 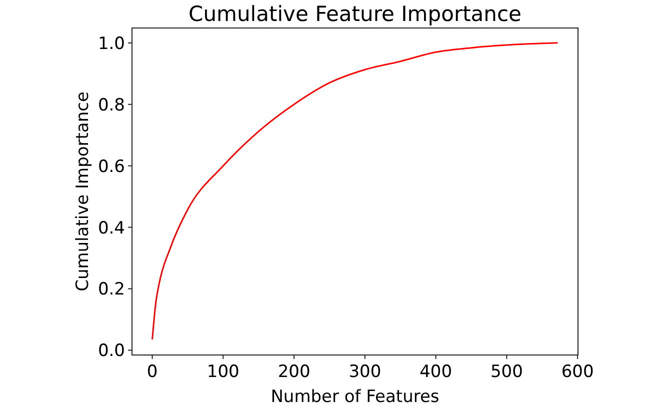 What do you see at coordinates (365, 372) in the screenshot?
I see `x-tick-label: 300` at bounding box center [365, 372].